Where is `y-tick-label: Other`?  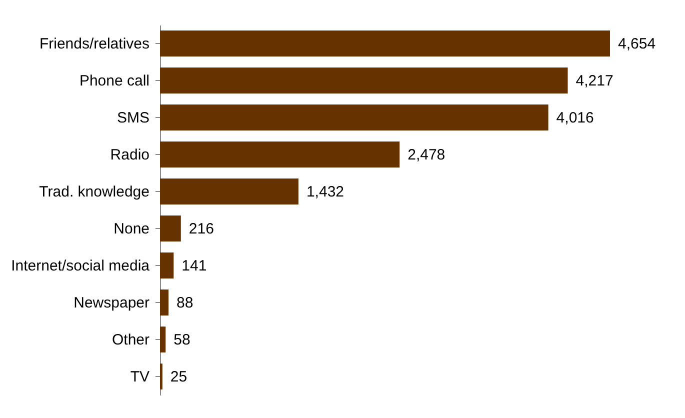 y-tick-label: Other is located at coordinates (131, 340).